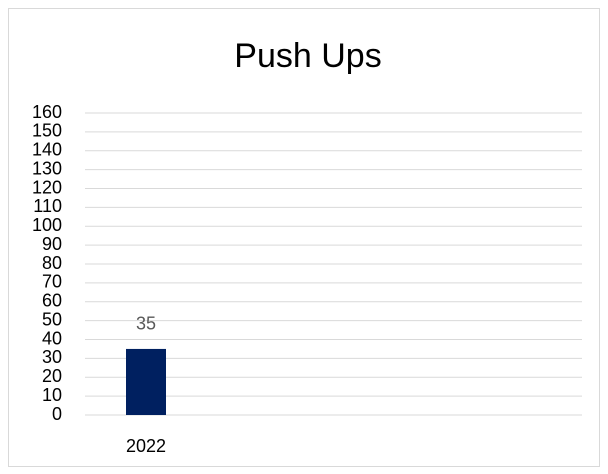 The width and height of the screenshot is (608, 474). What do you see at coordinates (307, 56) in the screenshot?
I see `chart-title: Push Ups` at bounding box center [307, 56].